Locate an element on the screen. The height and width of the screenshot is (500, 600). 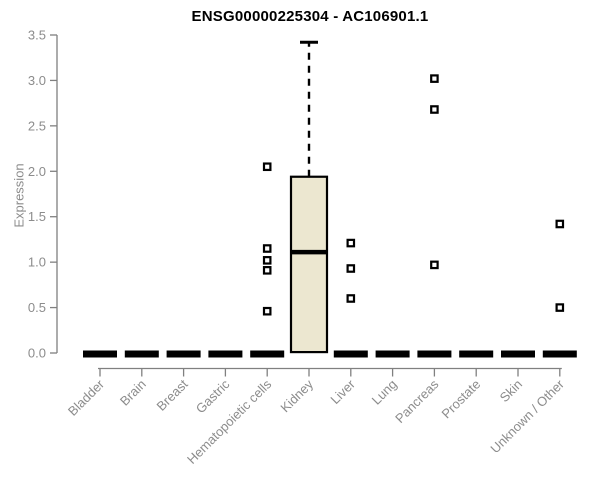
box-kidney is located at coordinates (309, 264).